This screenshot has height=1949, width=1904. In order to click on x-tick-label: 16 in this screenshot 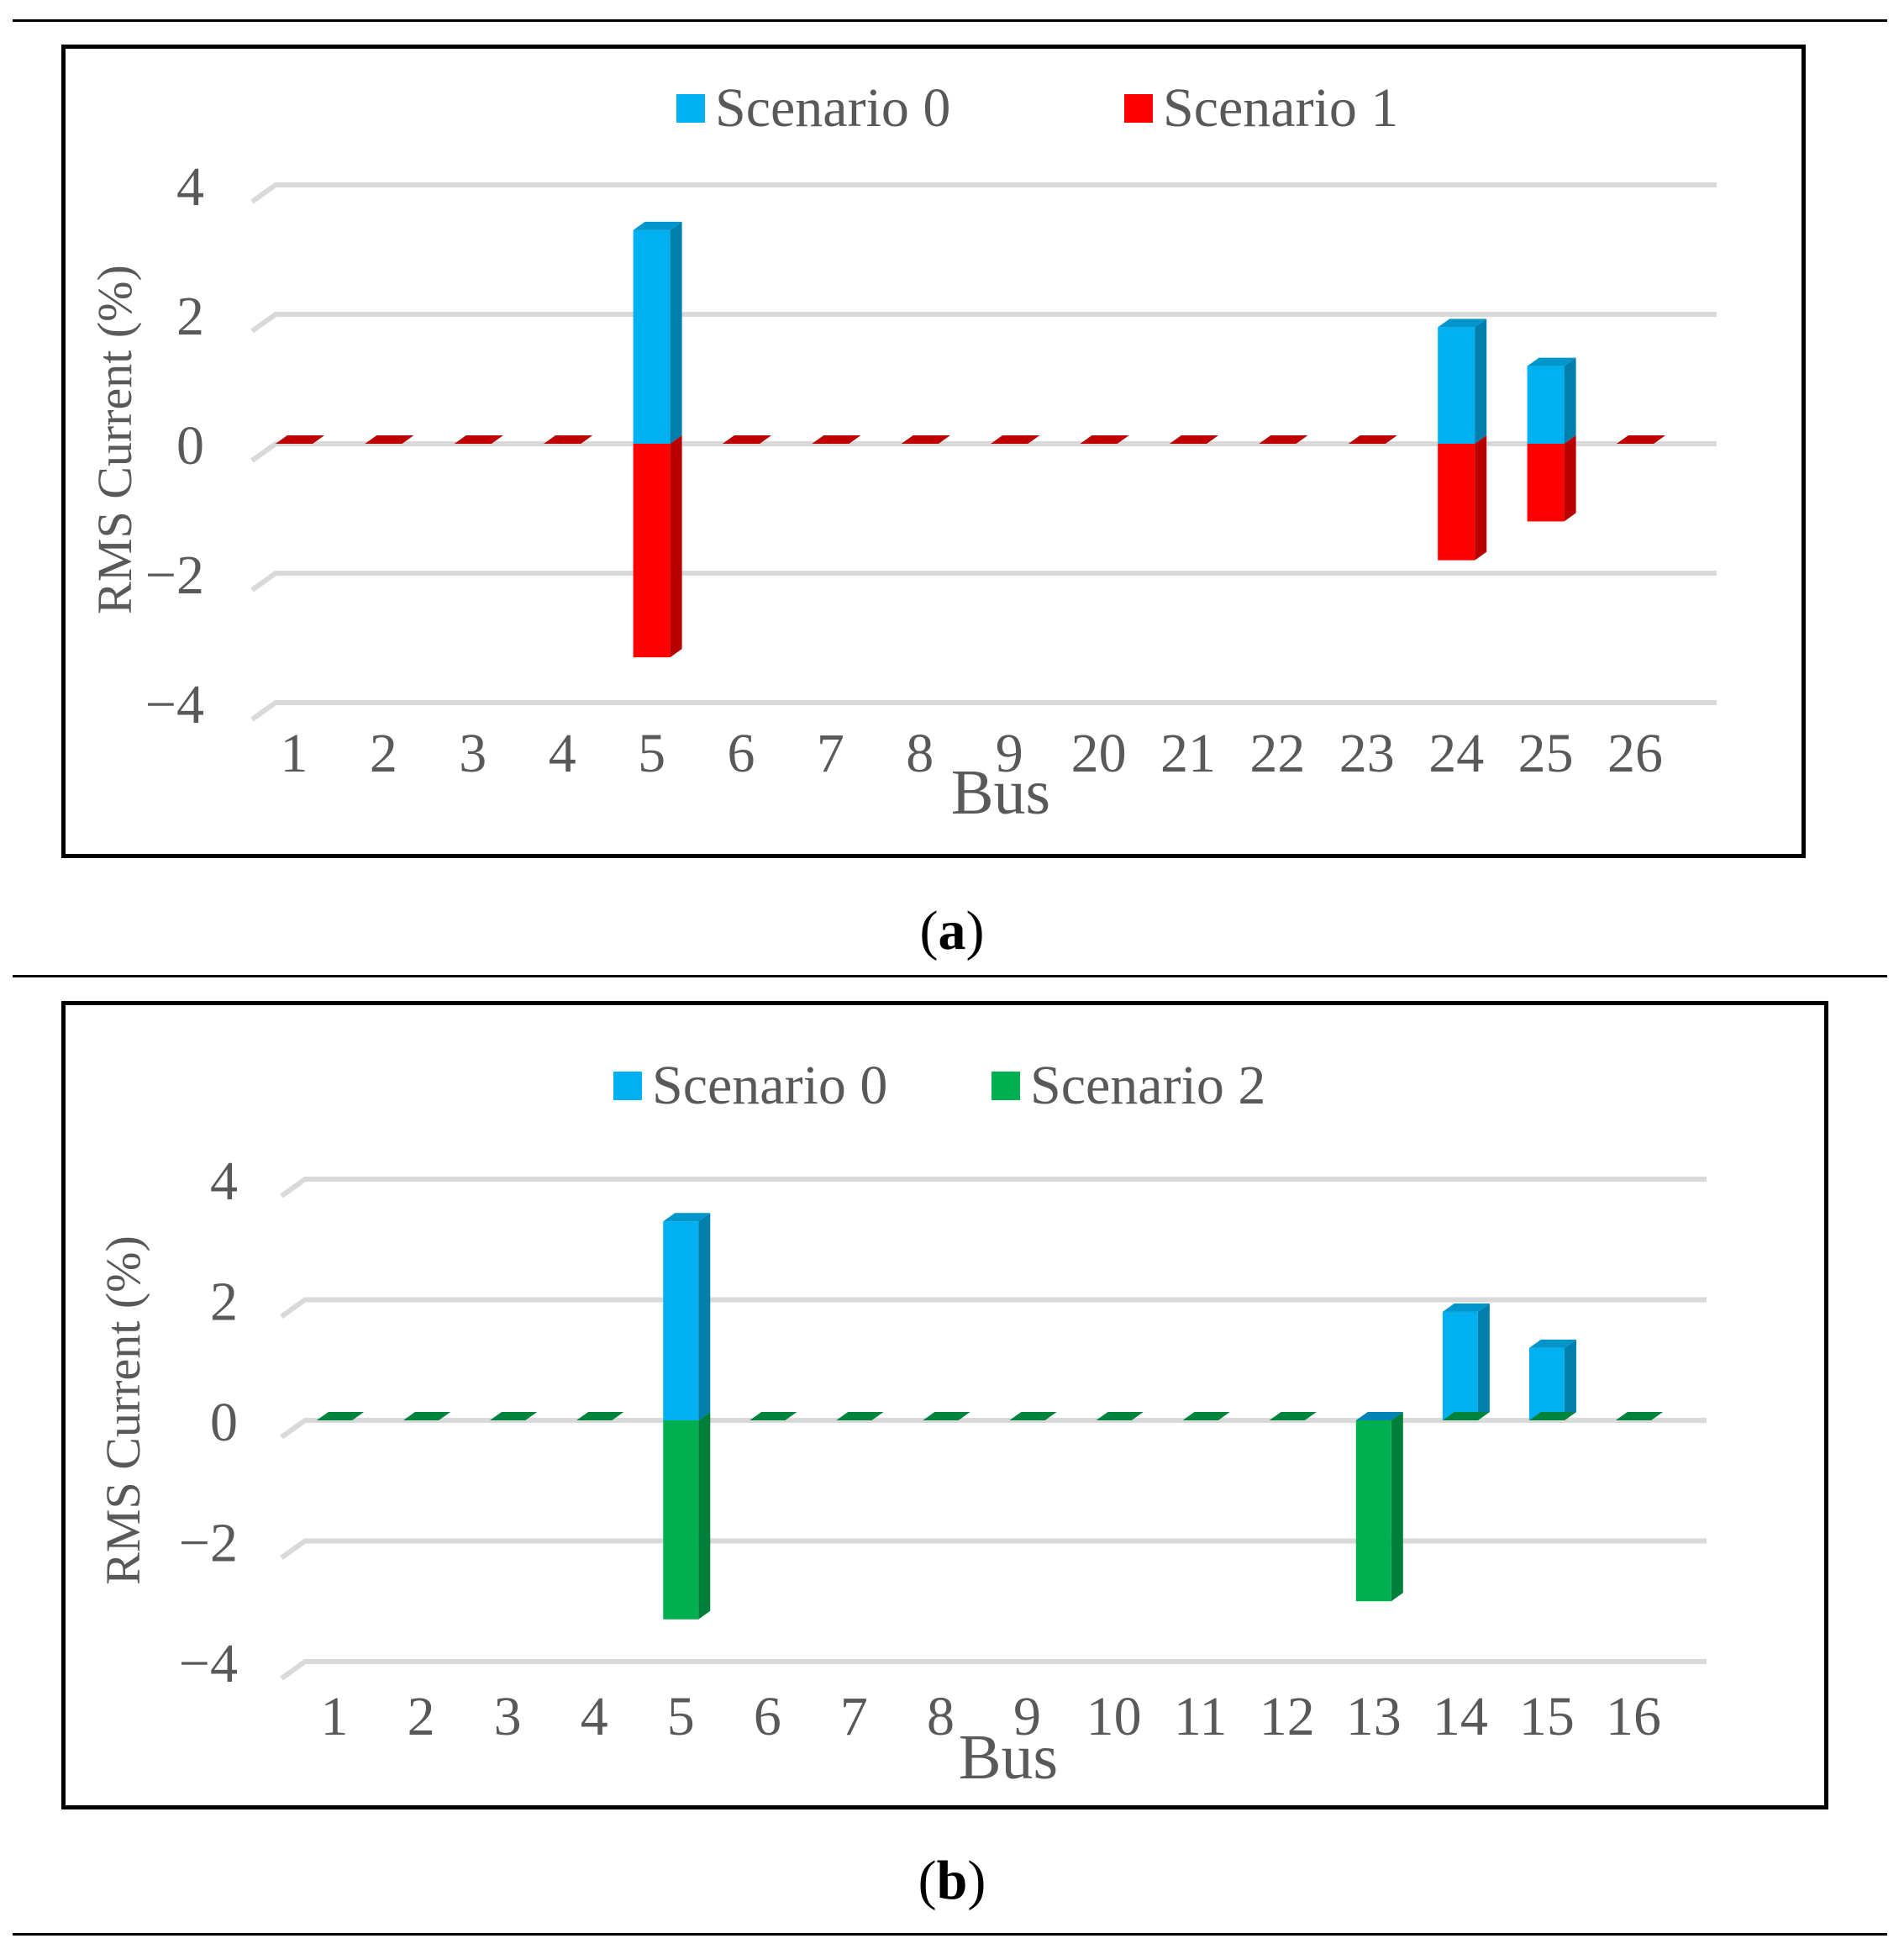, I will do `click(1633, 1716)`.